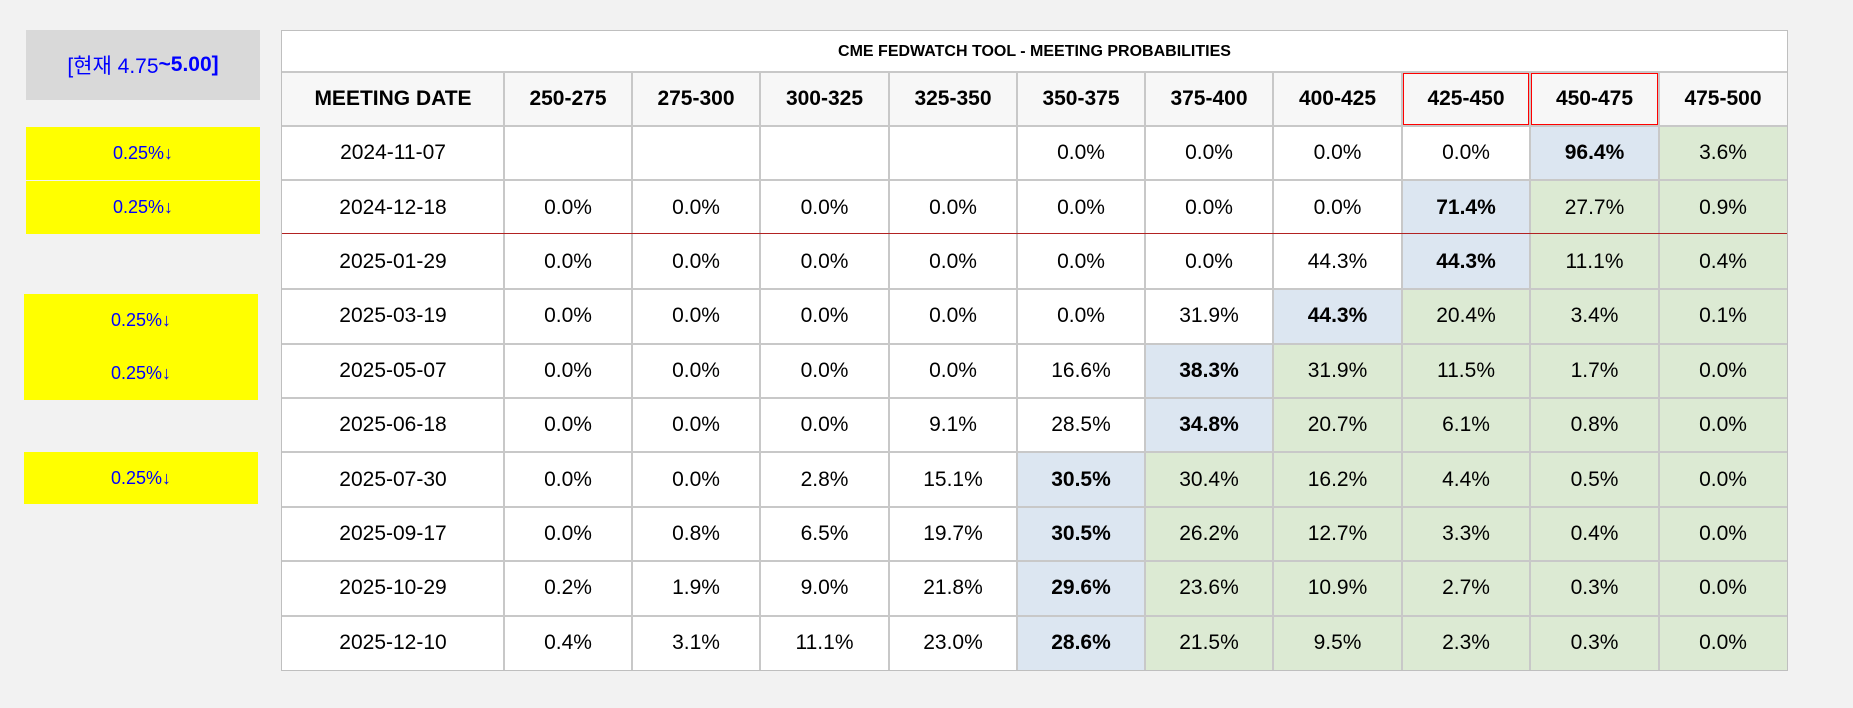  What do you see at coordinates (1466, 425) in the screenshot?
I see `probability-cell: 6.1%` at bounding box center [1466, 425].